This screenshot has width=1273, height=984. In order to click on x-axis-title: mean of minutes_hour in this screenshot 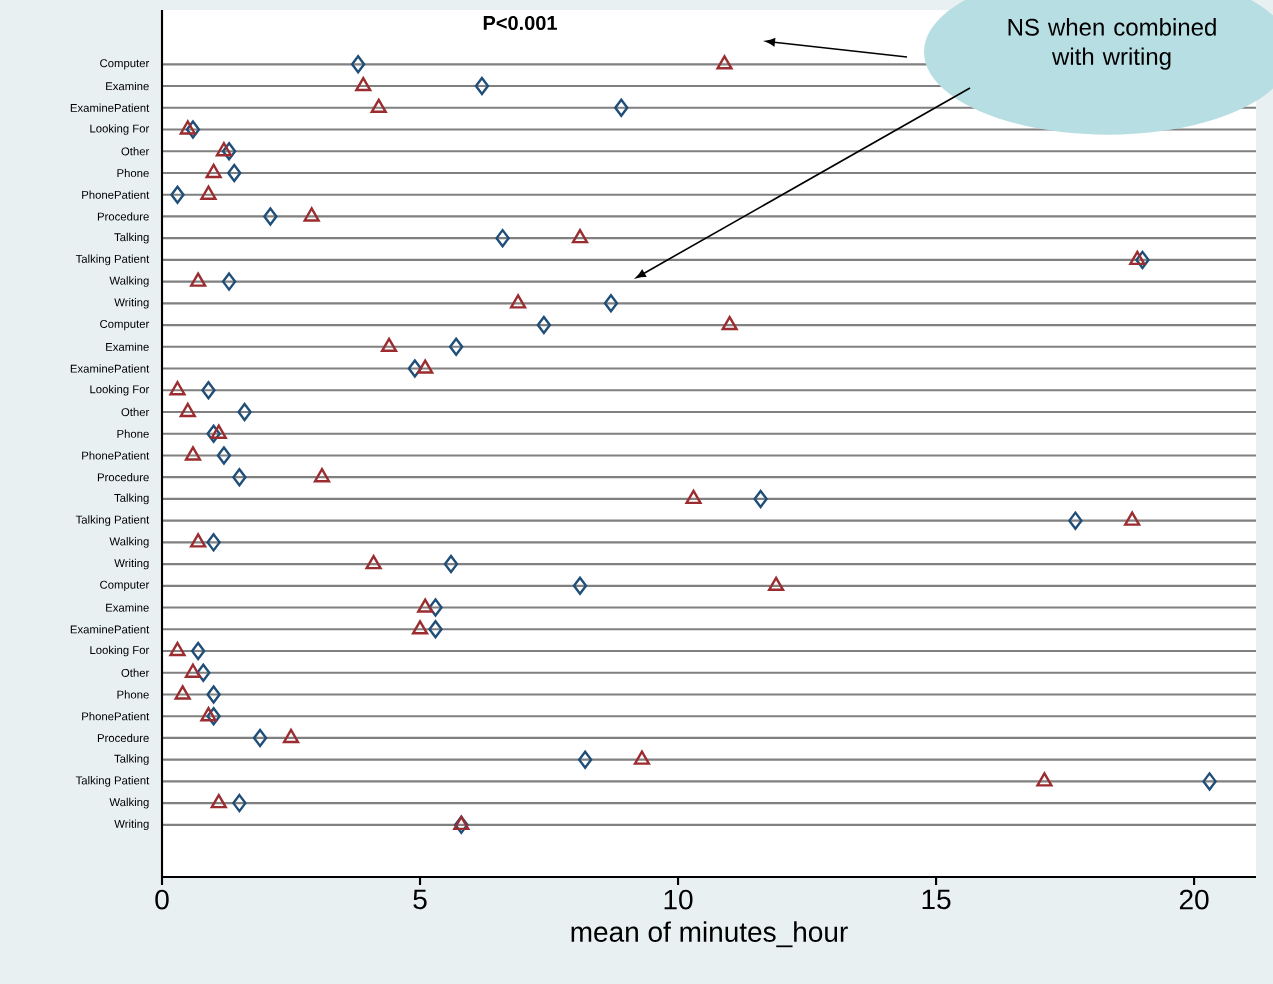, I will do `click(709, 934)`.